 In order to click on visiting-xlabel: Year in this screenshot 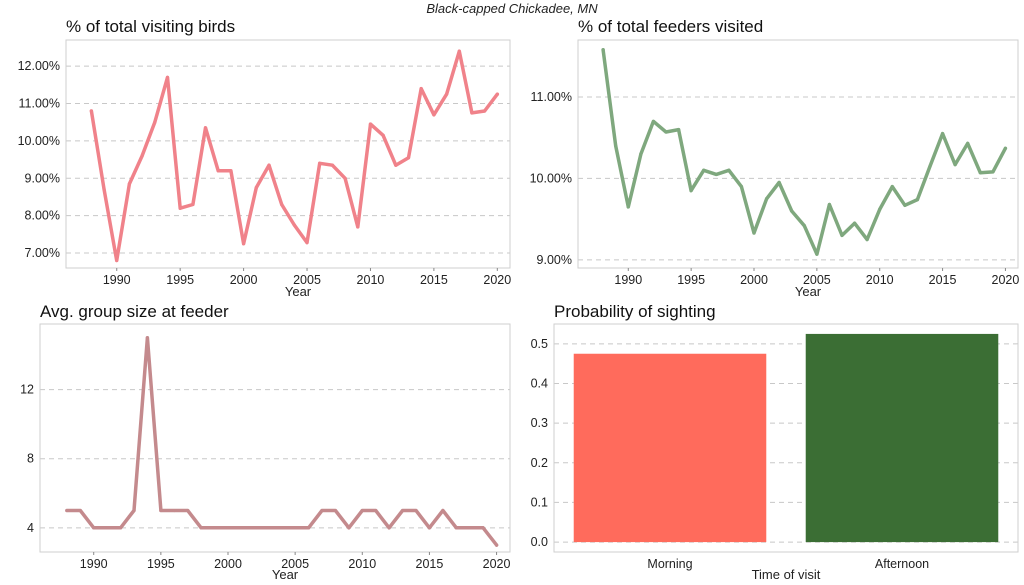, I will do `click(298, 291)`.